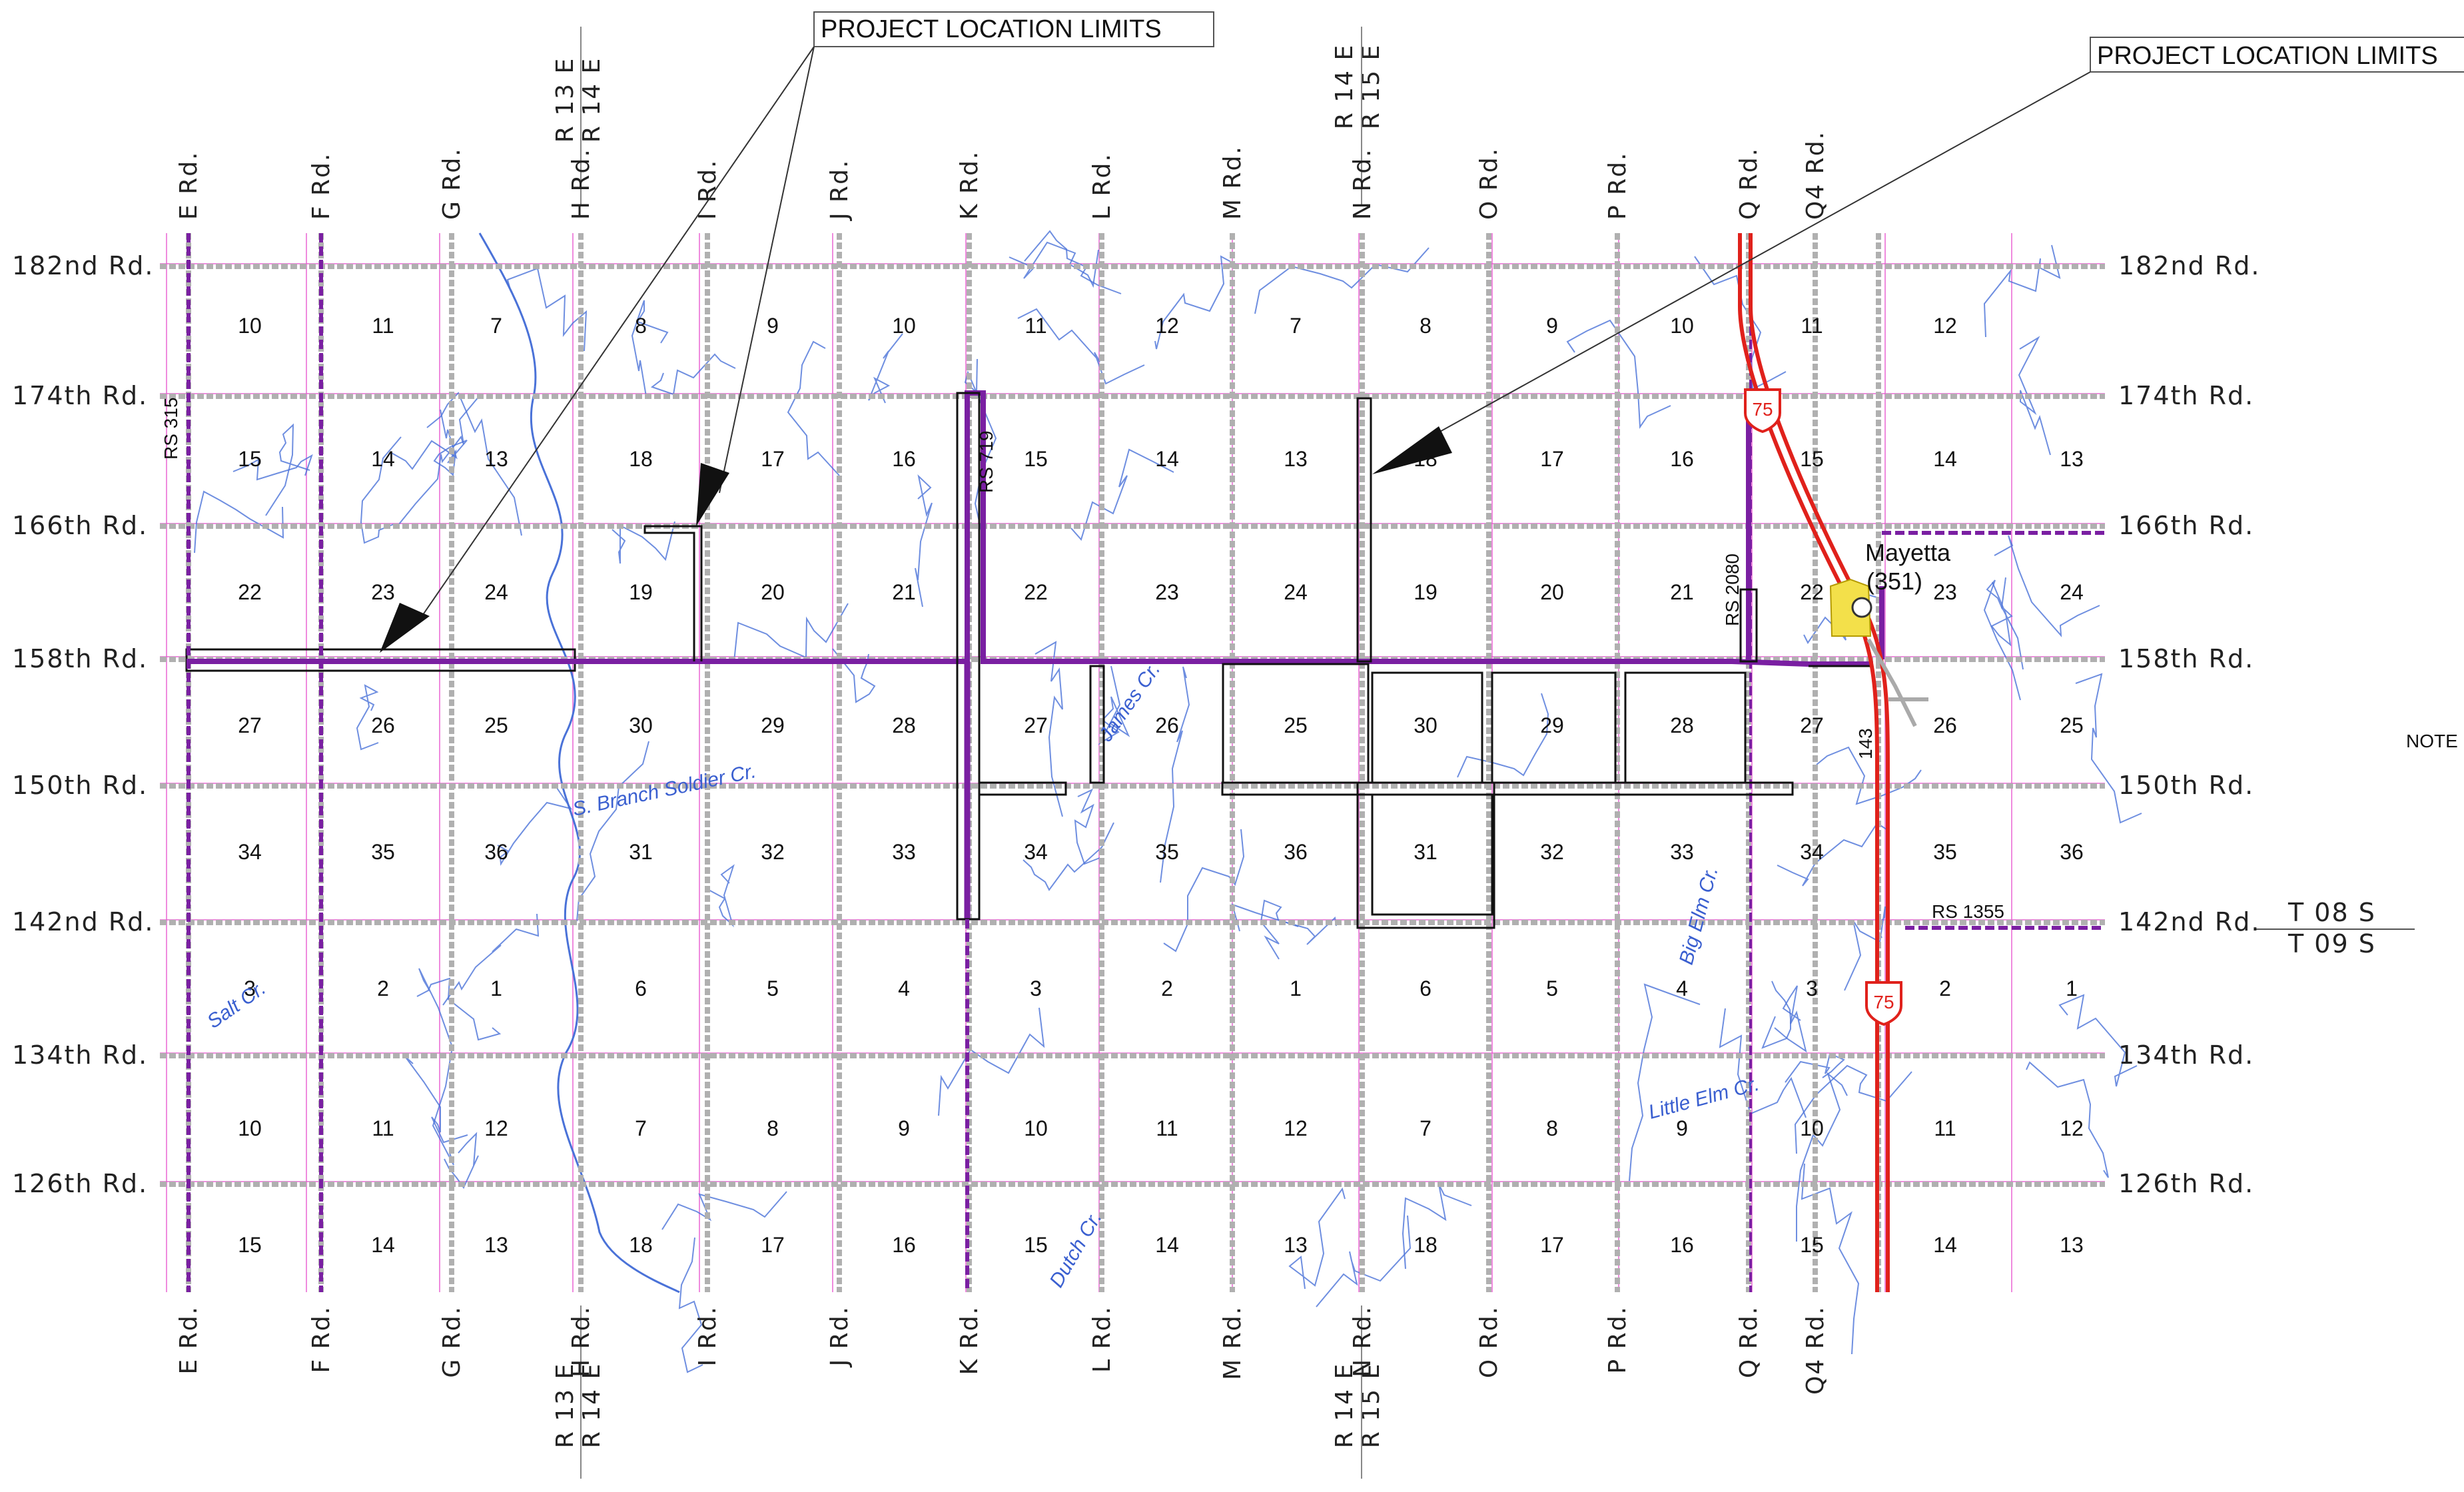  Describe the element at coordinates (1749, 183) in the screenshot. I see `road-label-top: Q Rd.` at that location.